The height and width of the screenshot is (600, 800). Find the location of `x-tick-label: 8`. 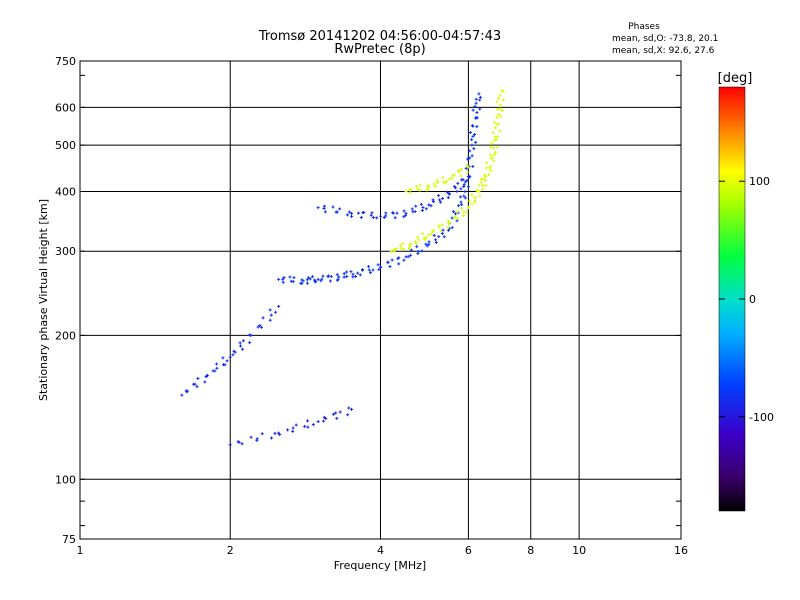

x-tick-label: 8 is located at coordinates (530, 550).